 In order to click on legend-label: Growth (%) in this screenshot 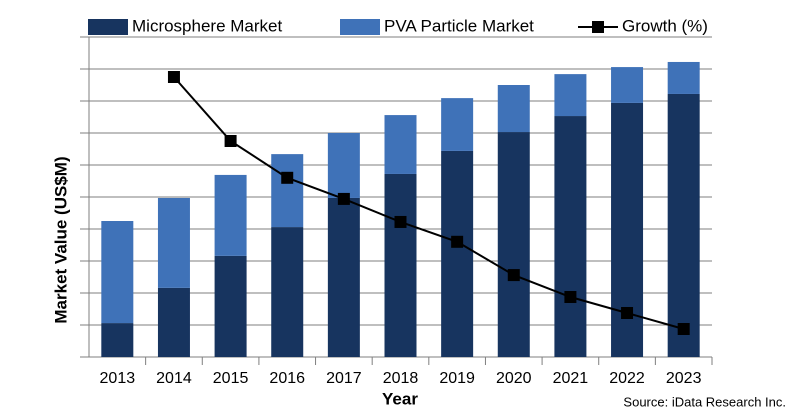, I will do `click(665, 25)`.